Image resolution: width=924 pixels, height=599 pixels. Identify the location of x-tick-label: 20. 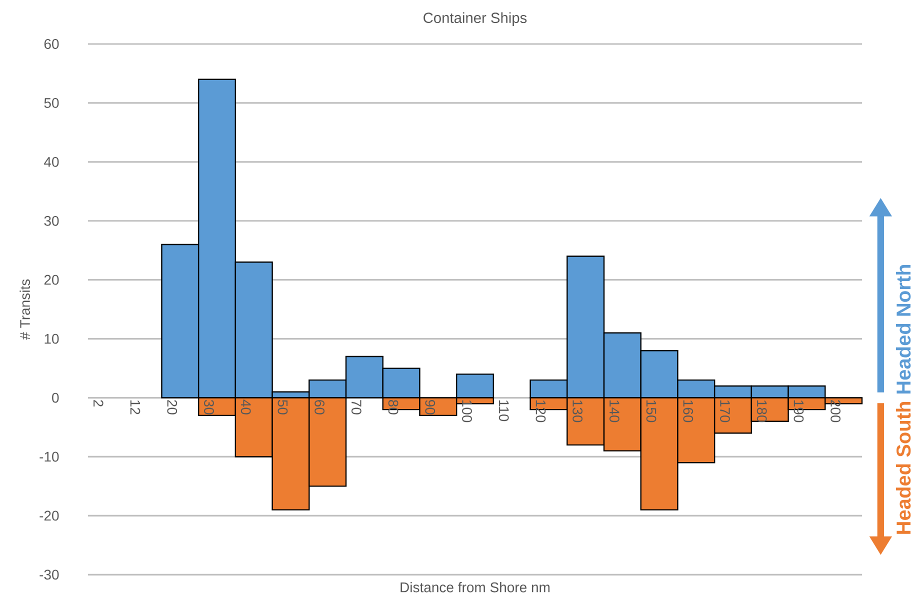
(172, 407).